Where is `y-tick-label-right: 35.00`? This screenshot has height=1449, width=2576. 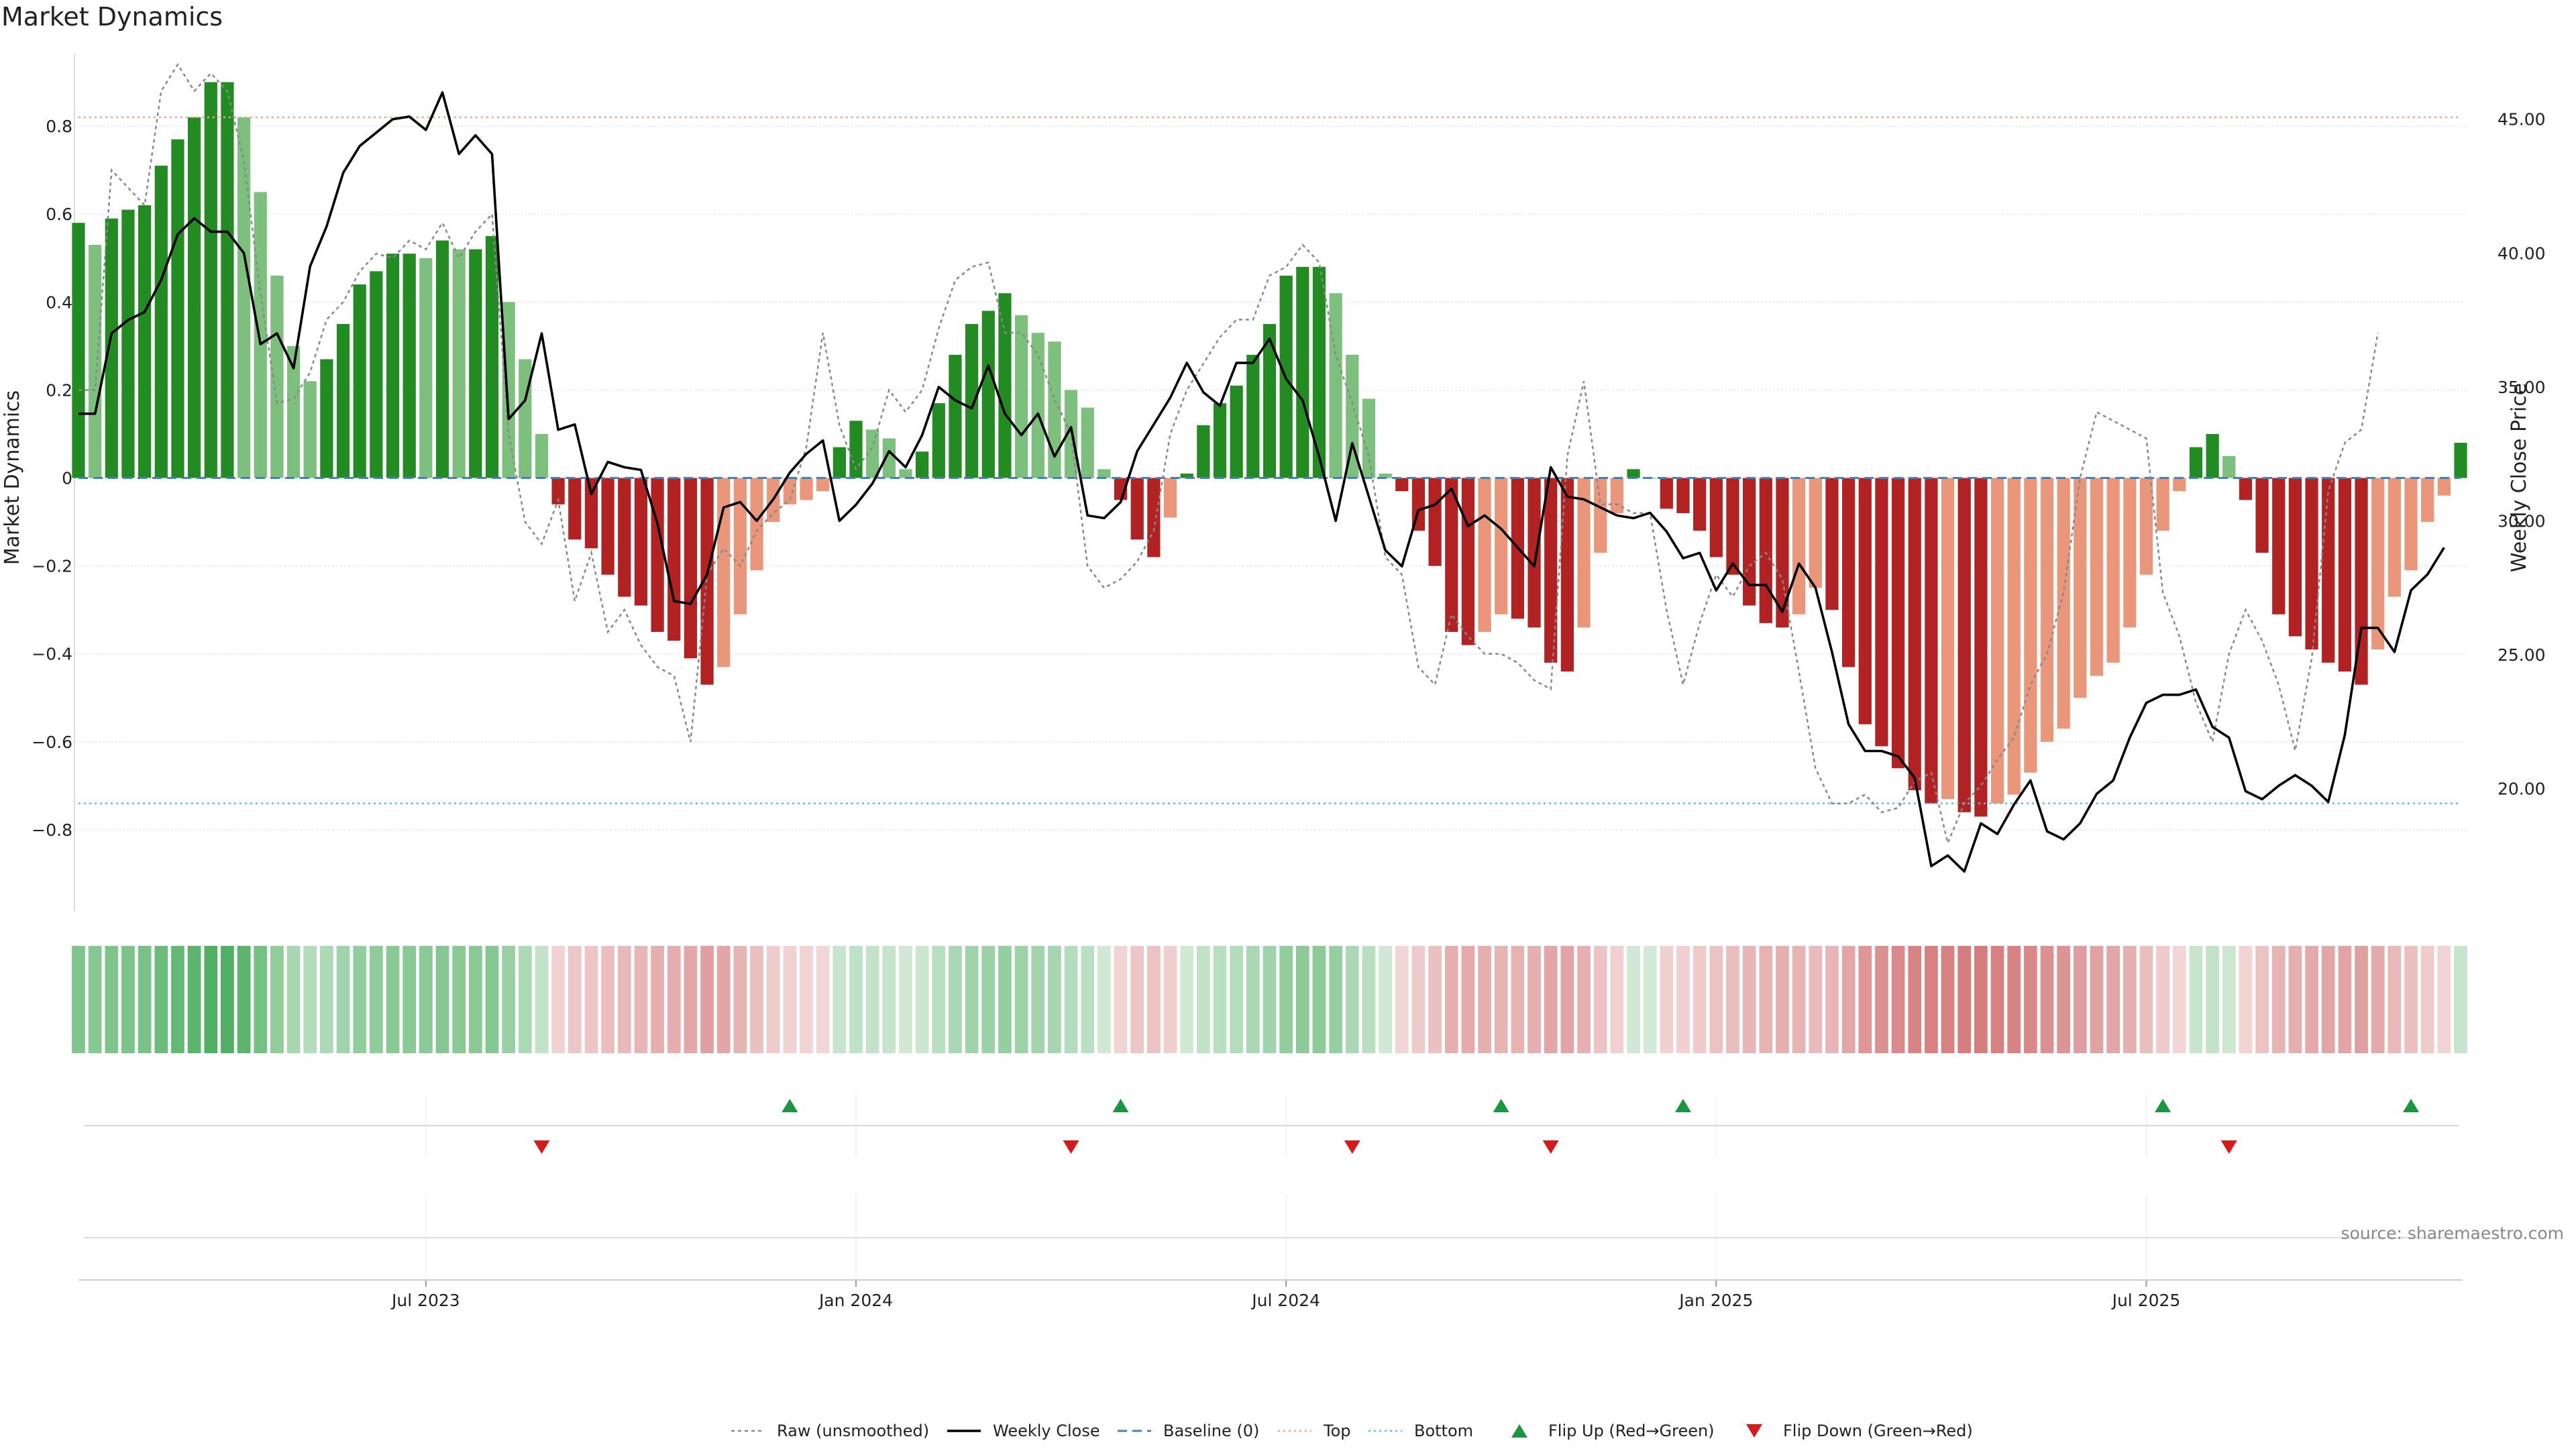
y-tick-label-right: 35.00 is located at coordinates (2522, 387).